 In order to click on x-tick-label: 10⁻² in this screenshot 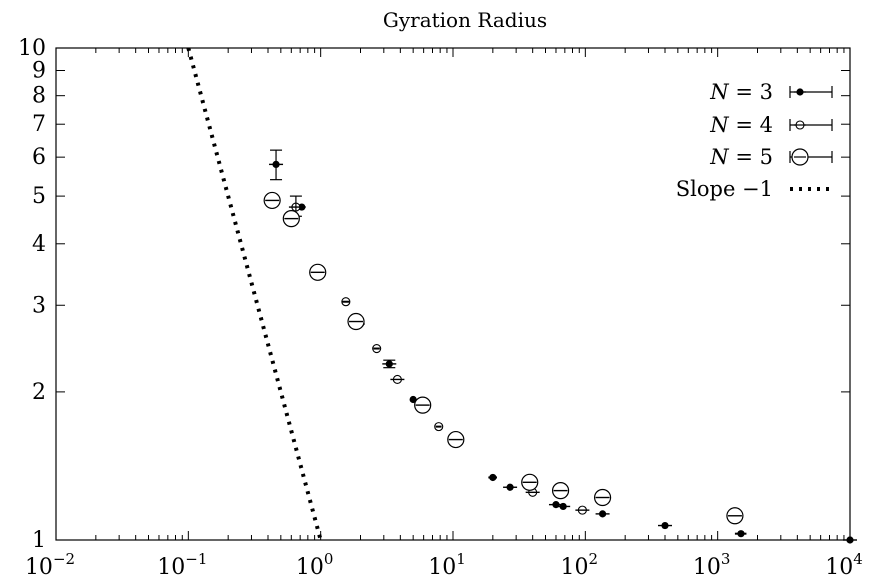, I will do `click(50, 565)`.